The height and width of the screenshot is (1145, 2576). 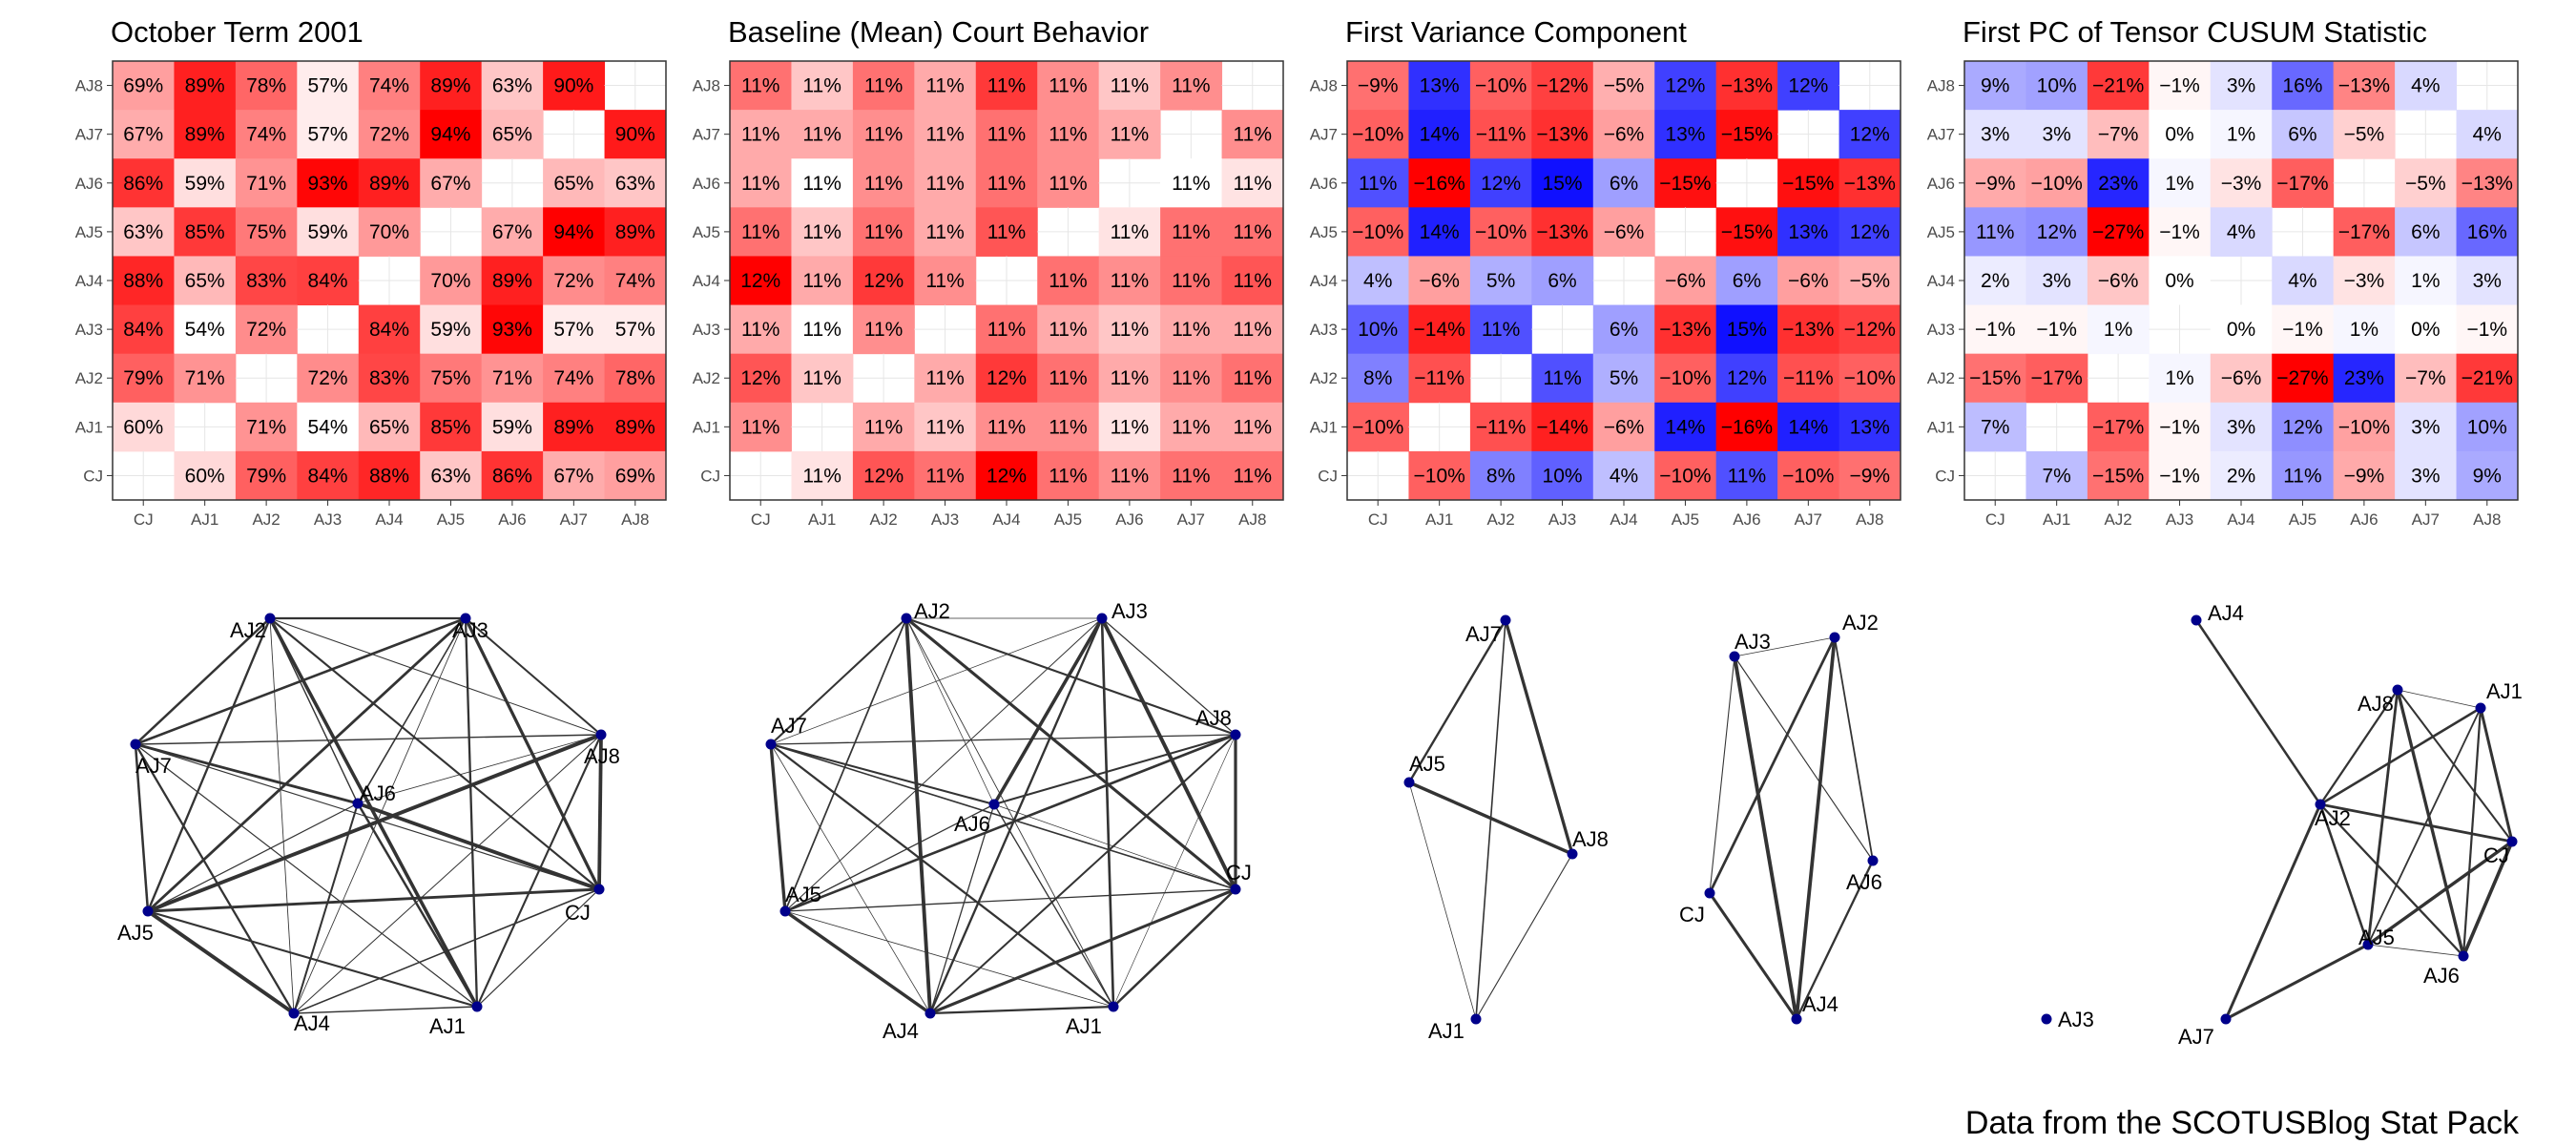 I want to click on cell-label: 84%, so click(x=328, y=281).